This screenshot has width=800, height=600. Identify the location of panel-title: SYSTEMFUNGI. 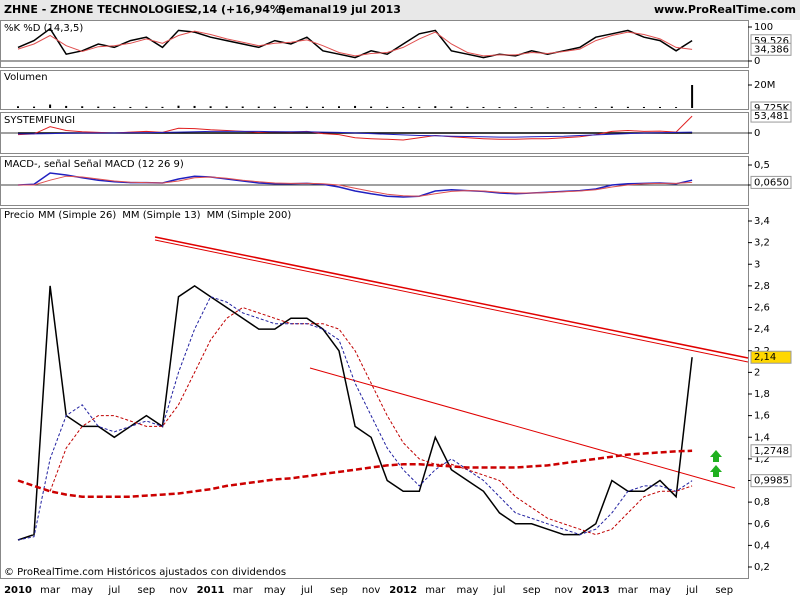
(39, 120).